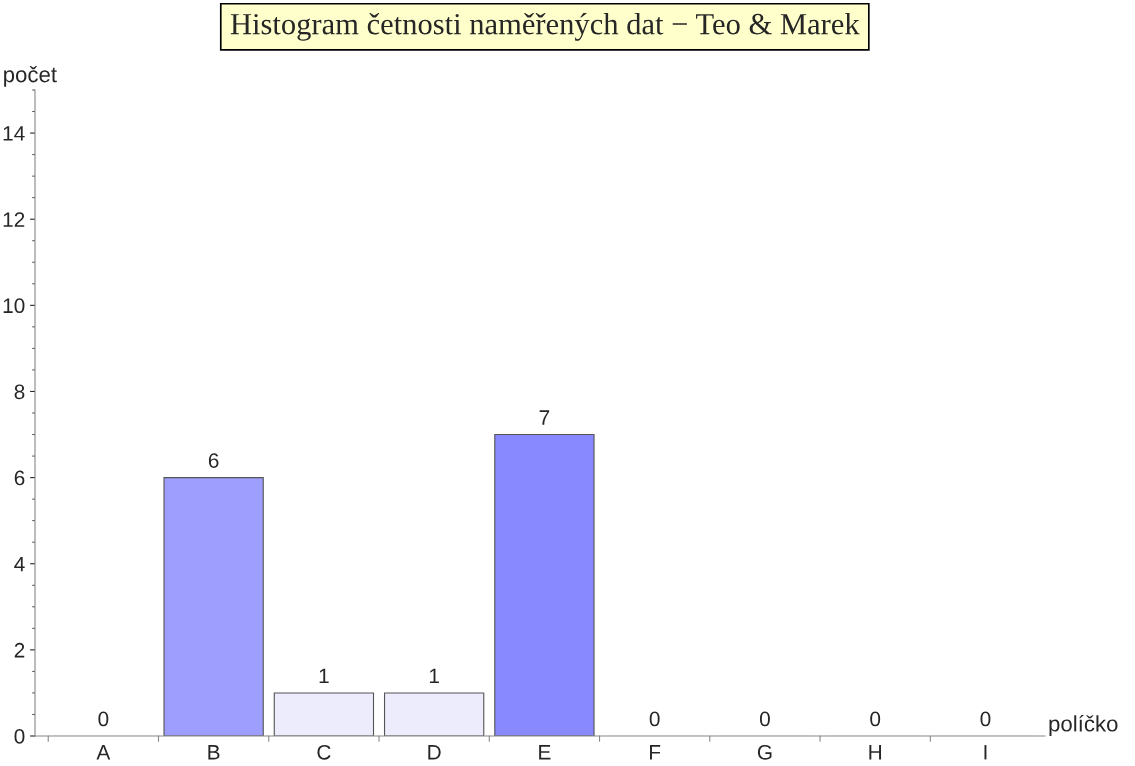 The image size is (1135, 766). What do you see at coordinates (1083, 725) in the screenshot?
I see `x-axis-title: políčko` at bounding box center [1083, 725].